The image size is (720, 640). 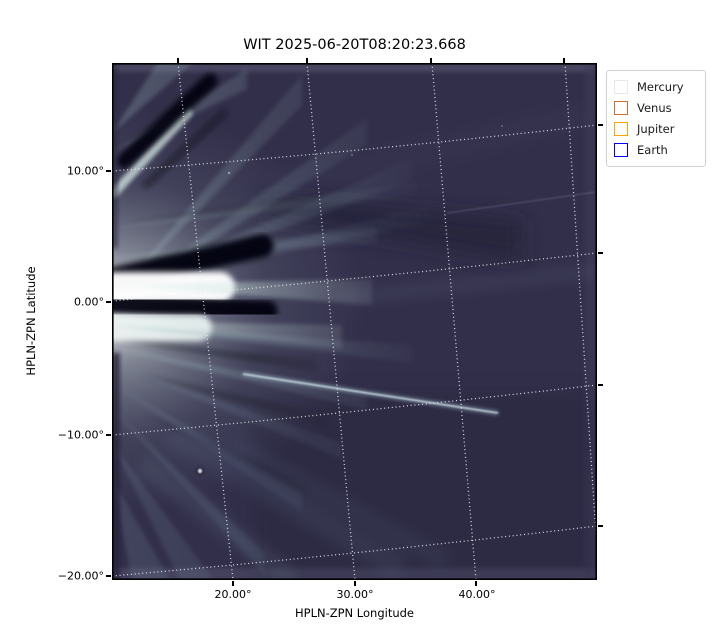 I want to click on legend-item-venus: Venus, so click(x=655, y=107).